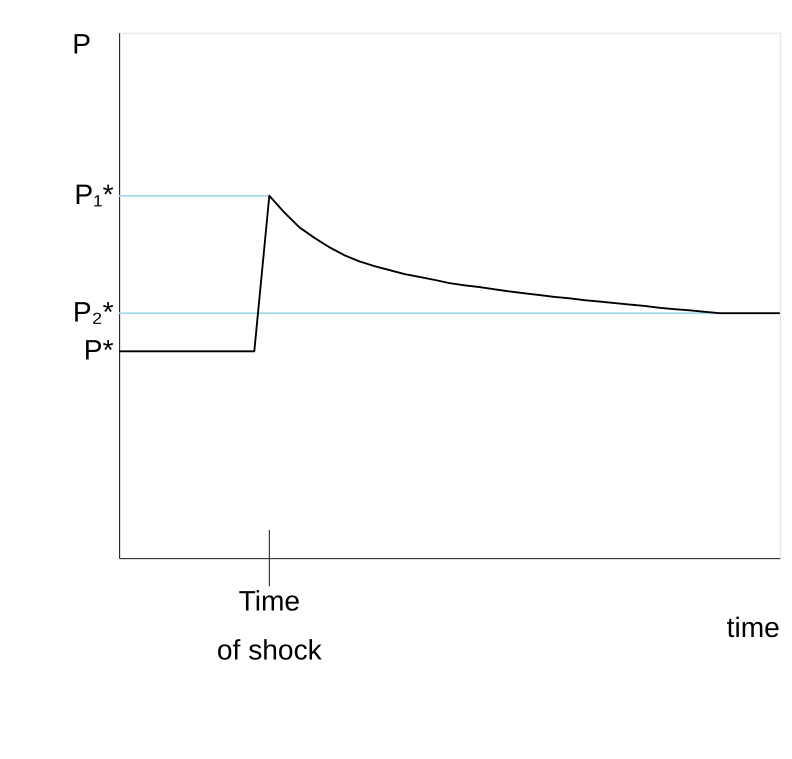 Image resolution: width=792 pixels, height=759 pixels. What do you see at coordinates (94, 194) in the screenshot?
I see `series-label: P₁*` at bounding box center [94, 194].